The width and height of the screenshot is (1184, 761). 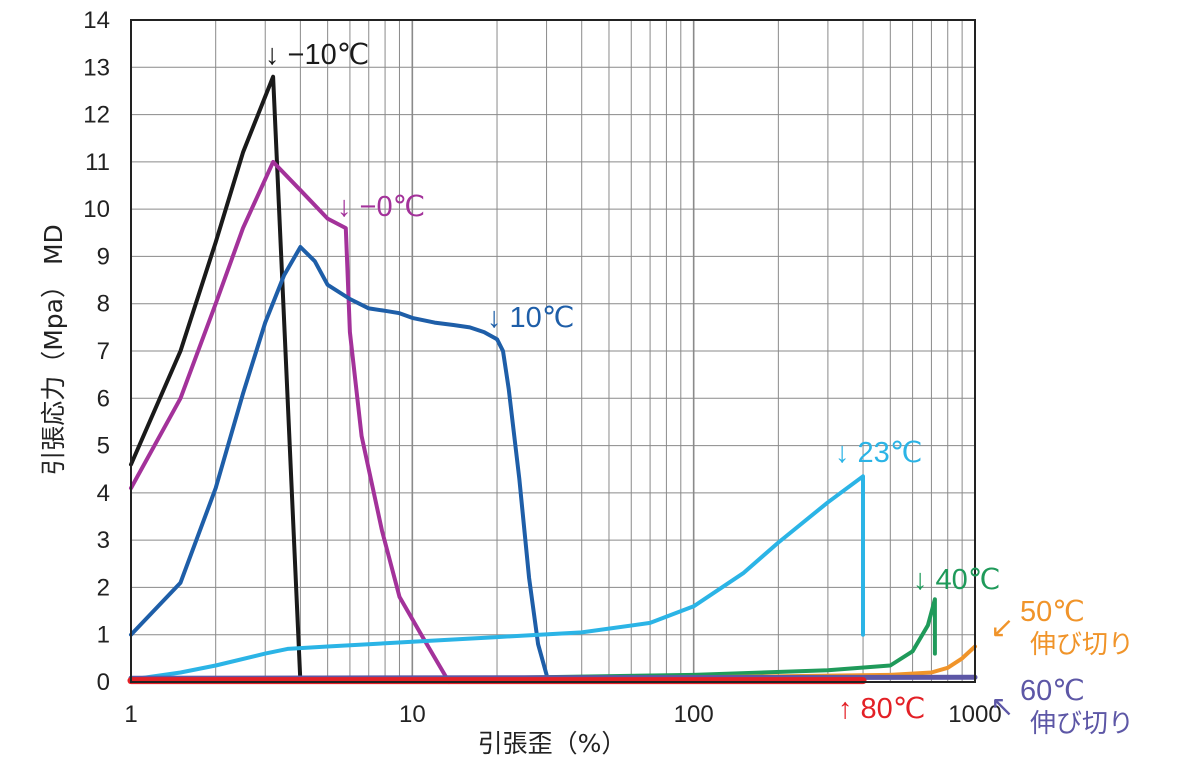 What do you see at coordinates (552, 743) in the screenshot?
I see `x-axis-label: 引張歪（%）` at bounding box center [552, 743].